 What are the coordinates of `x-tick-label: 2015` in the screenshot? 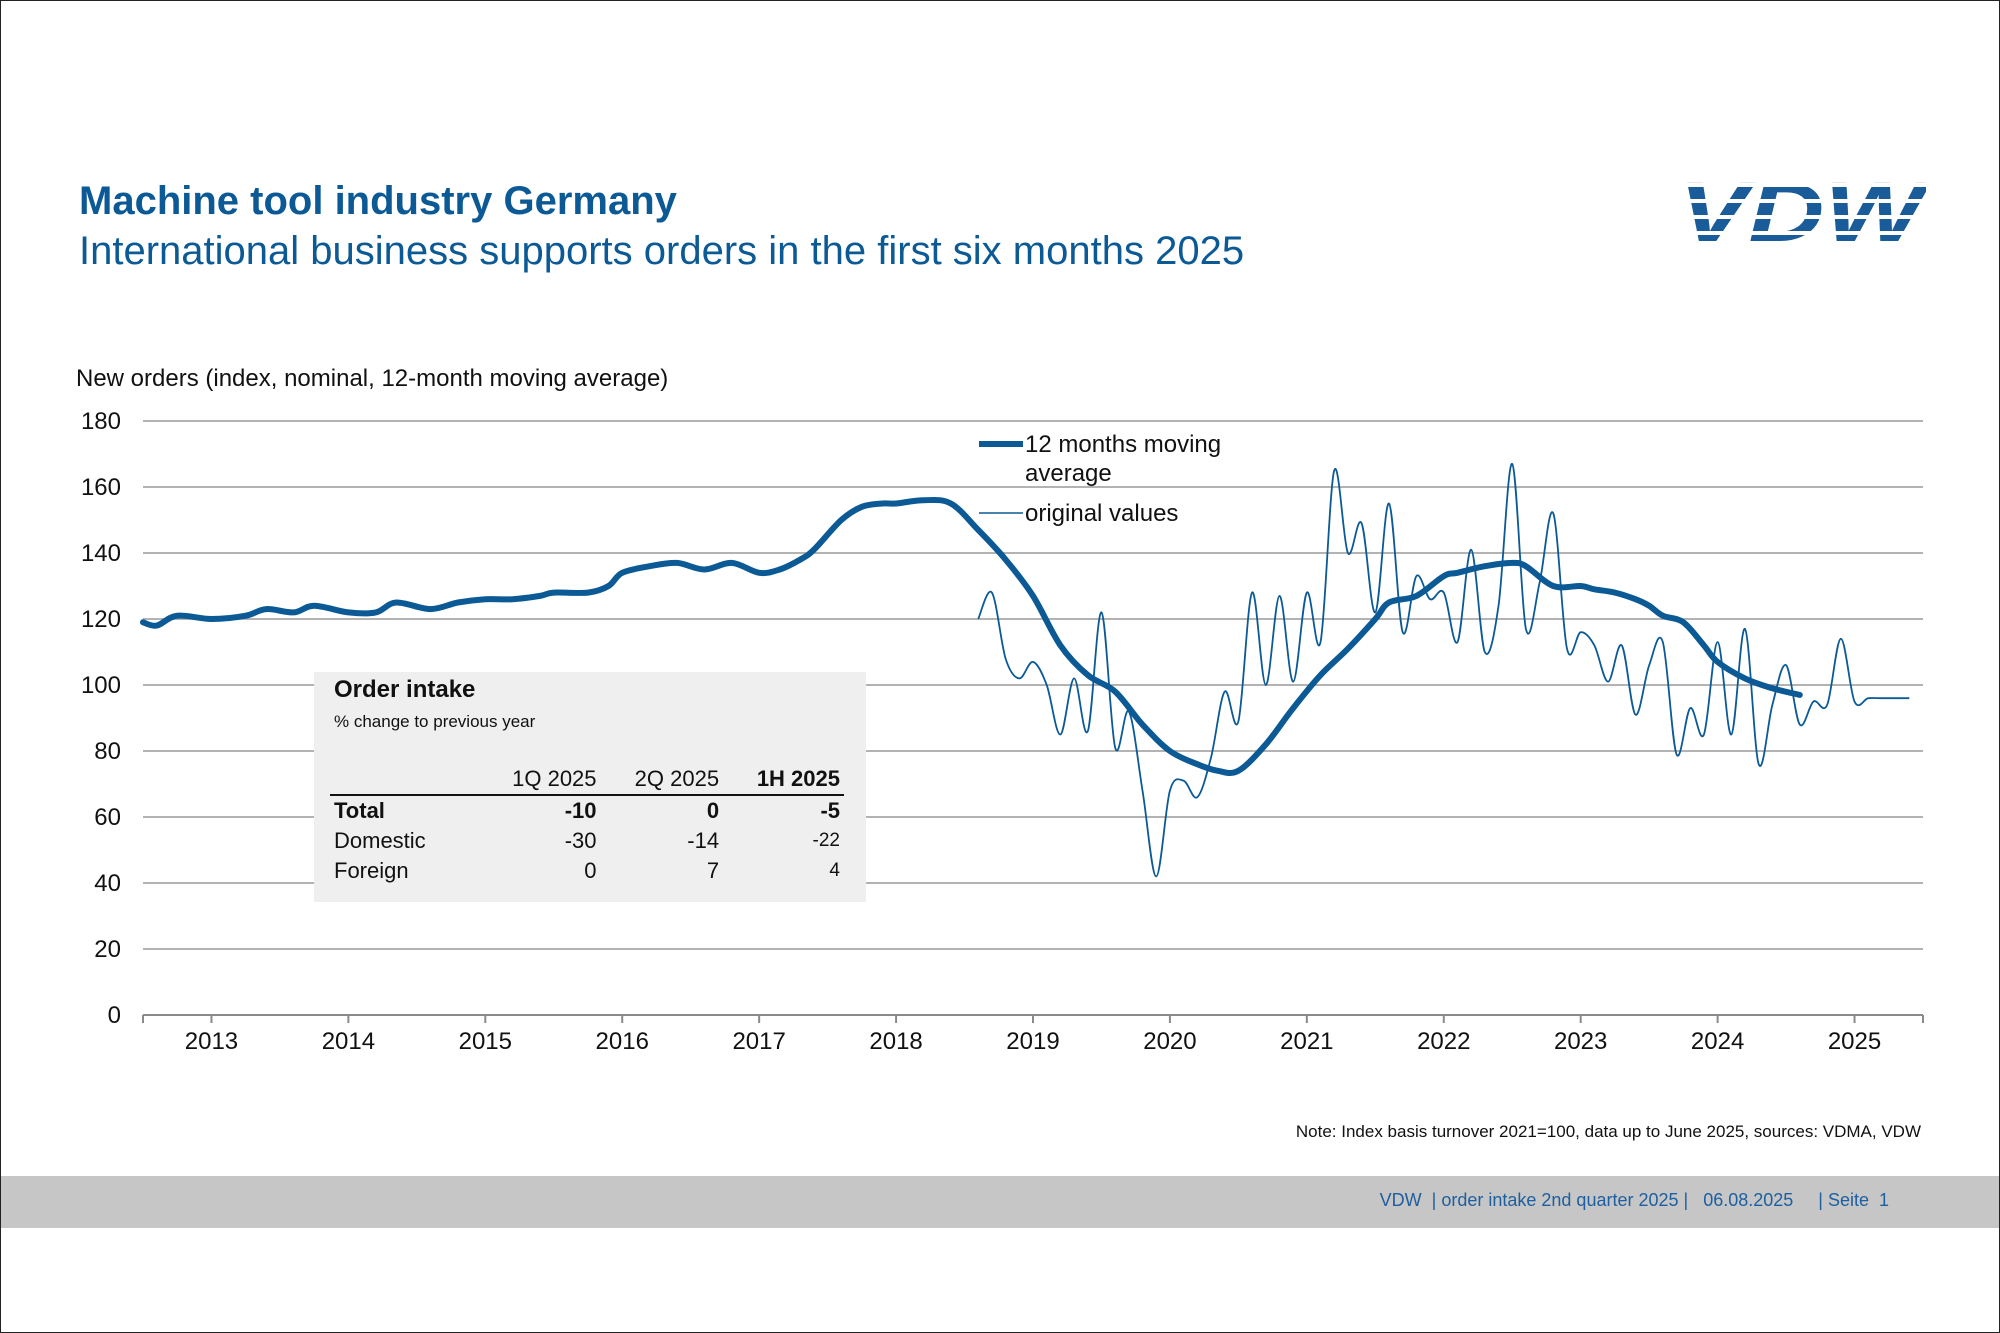 It's located at (485, 1041).